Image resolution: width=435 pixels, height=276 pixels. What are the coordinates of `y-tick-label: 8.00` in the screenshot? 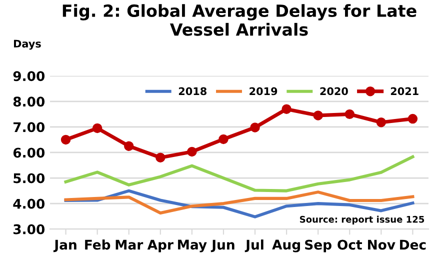 It's located at (29, 101).